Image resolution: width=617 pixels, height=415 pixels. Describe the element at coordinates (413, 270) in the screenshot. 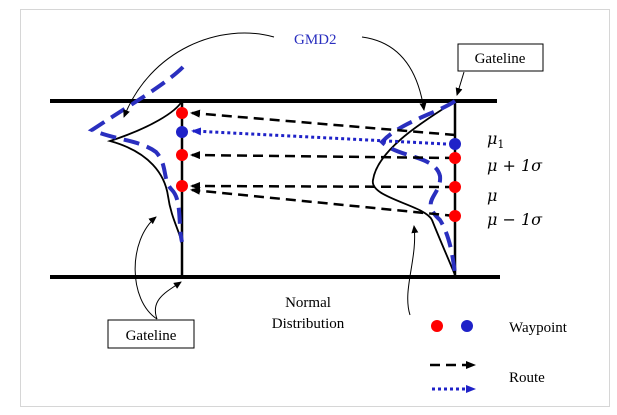

I see `normal-distribution-pointer` at that location.